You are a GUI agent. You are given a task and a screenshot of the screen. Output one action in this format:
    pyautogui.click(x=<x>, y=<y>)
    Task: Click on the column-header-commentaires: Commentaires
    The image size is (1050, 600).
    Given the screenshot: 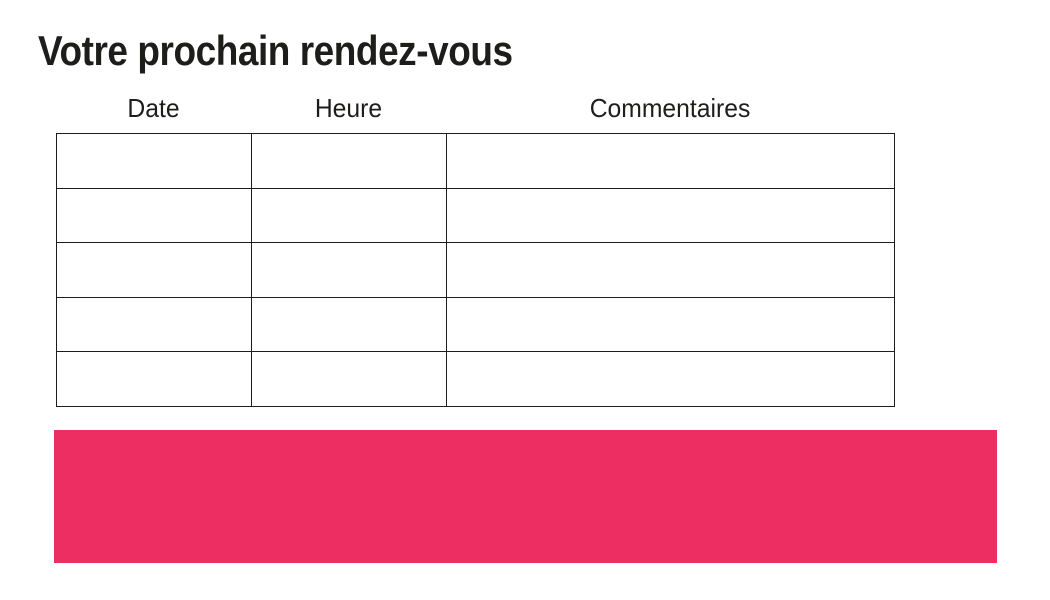 What is the action you would take?
    pyautogui.click(x=670, y=108)
    